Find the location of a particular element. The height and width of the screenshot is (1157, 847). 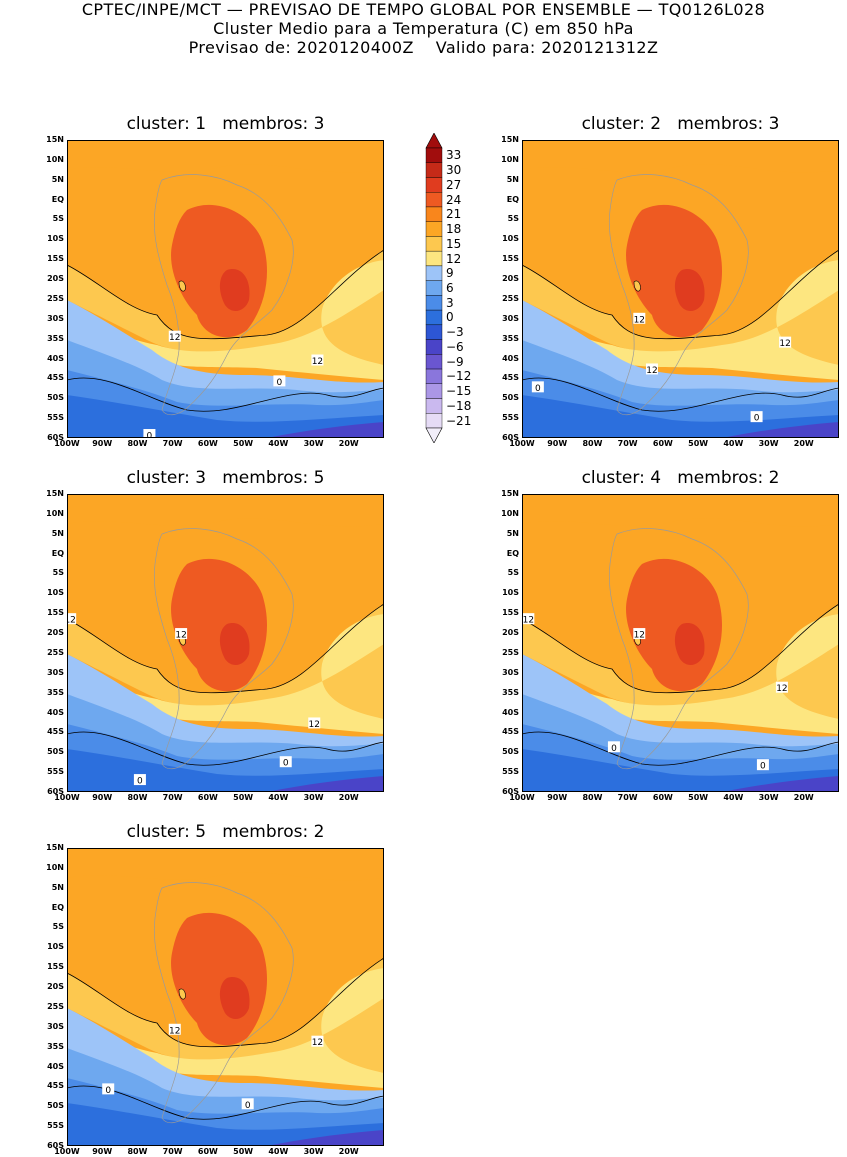

lat-tick-label: 15N is located at coordinates (55, 493).